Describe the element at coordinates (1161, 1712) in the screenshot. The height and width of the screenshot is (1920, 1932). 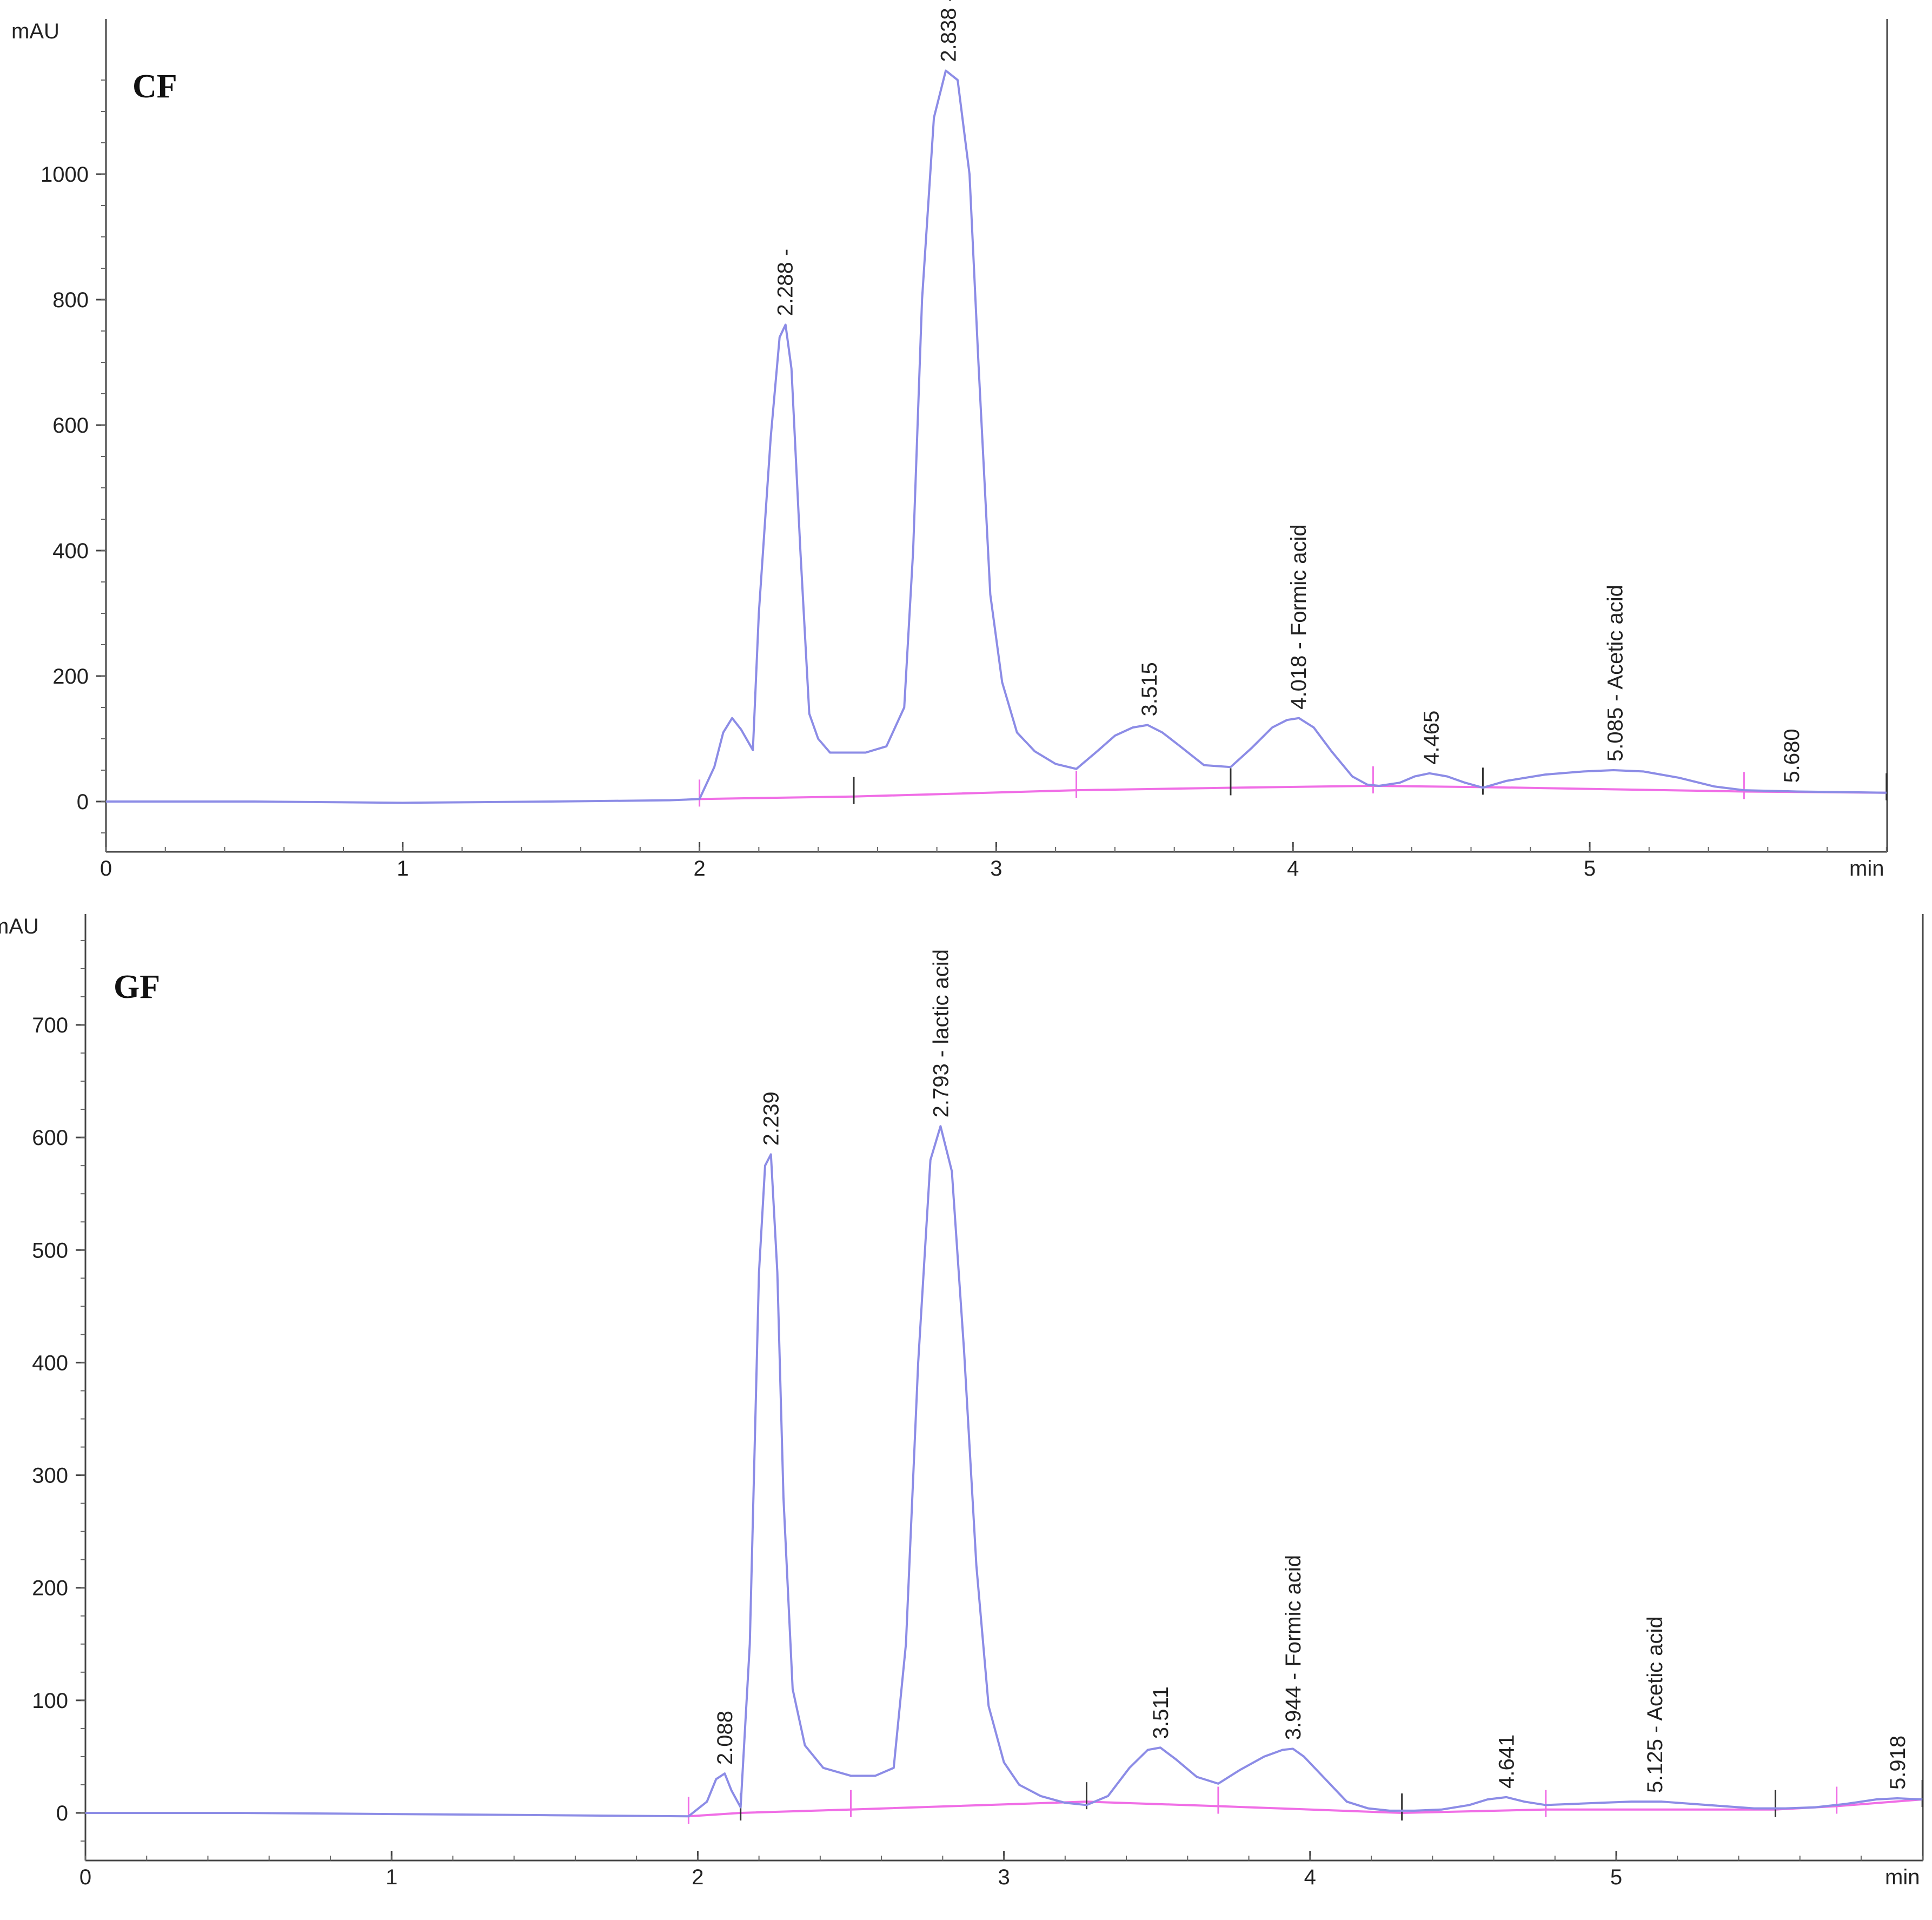
I see `peak-label: 3.511` at that location.